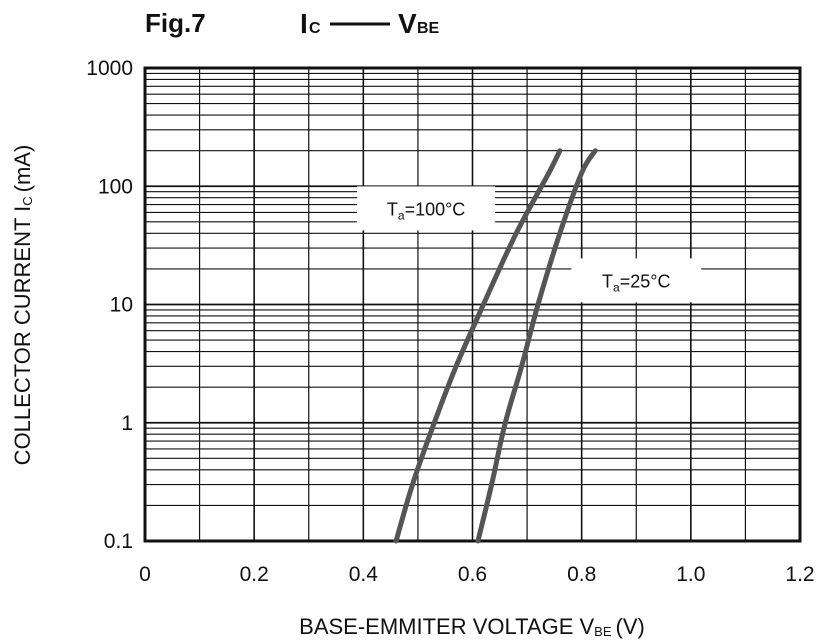 This screenshot has width=824, height=644. What do you see at coordinates (370, 23) in the screenshot?
I see `chart-title: I C V BE` at bounding box center [370, 23].